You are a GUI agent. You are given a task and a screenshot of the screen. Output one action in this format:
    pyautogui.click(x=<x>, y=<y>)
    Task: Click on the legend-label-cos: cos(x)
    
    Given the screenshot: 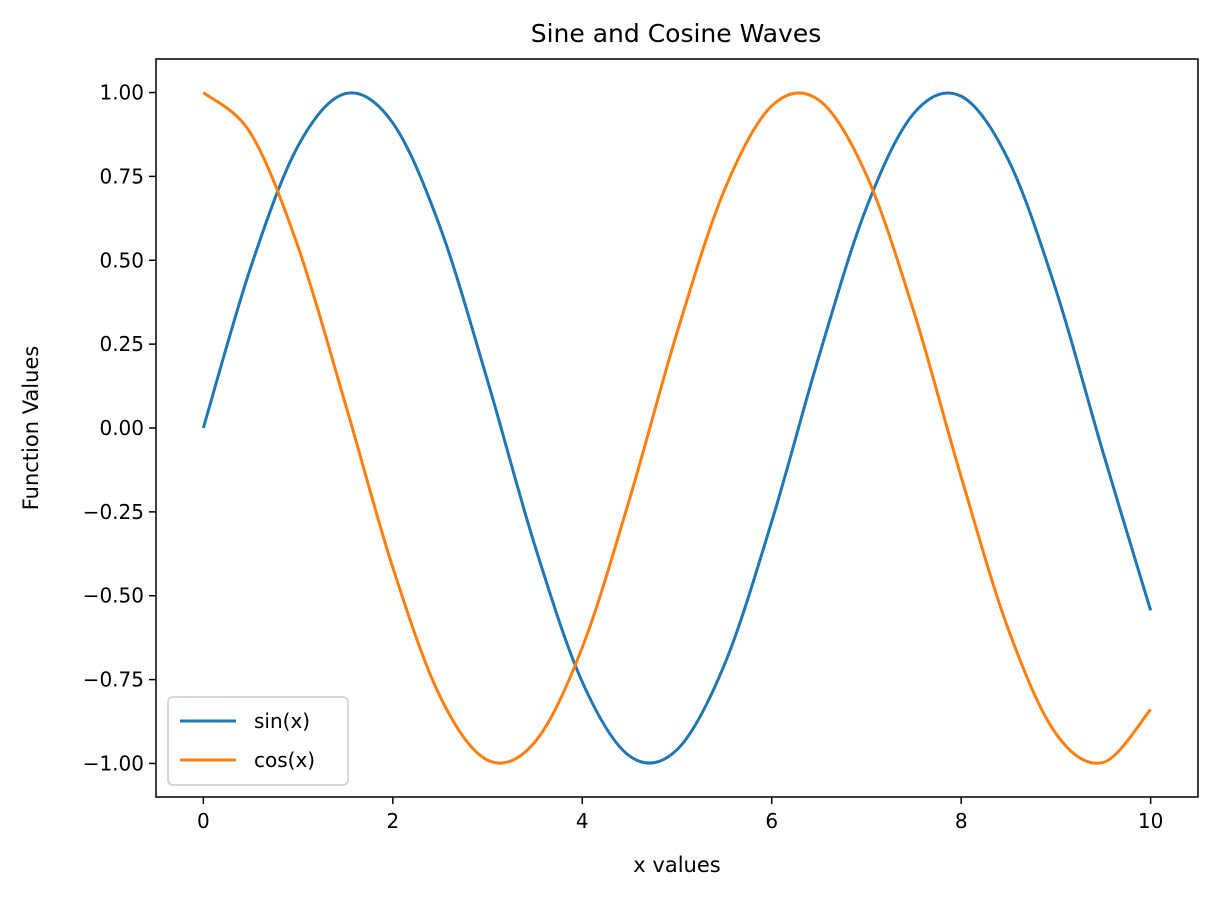 What is the action you would take?
    pyautogui.click(x=284, y=760)
    